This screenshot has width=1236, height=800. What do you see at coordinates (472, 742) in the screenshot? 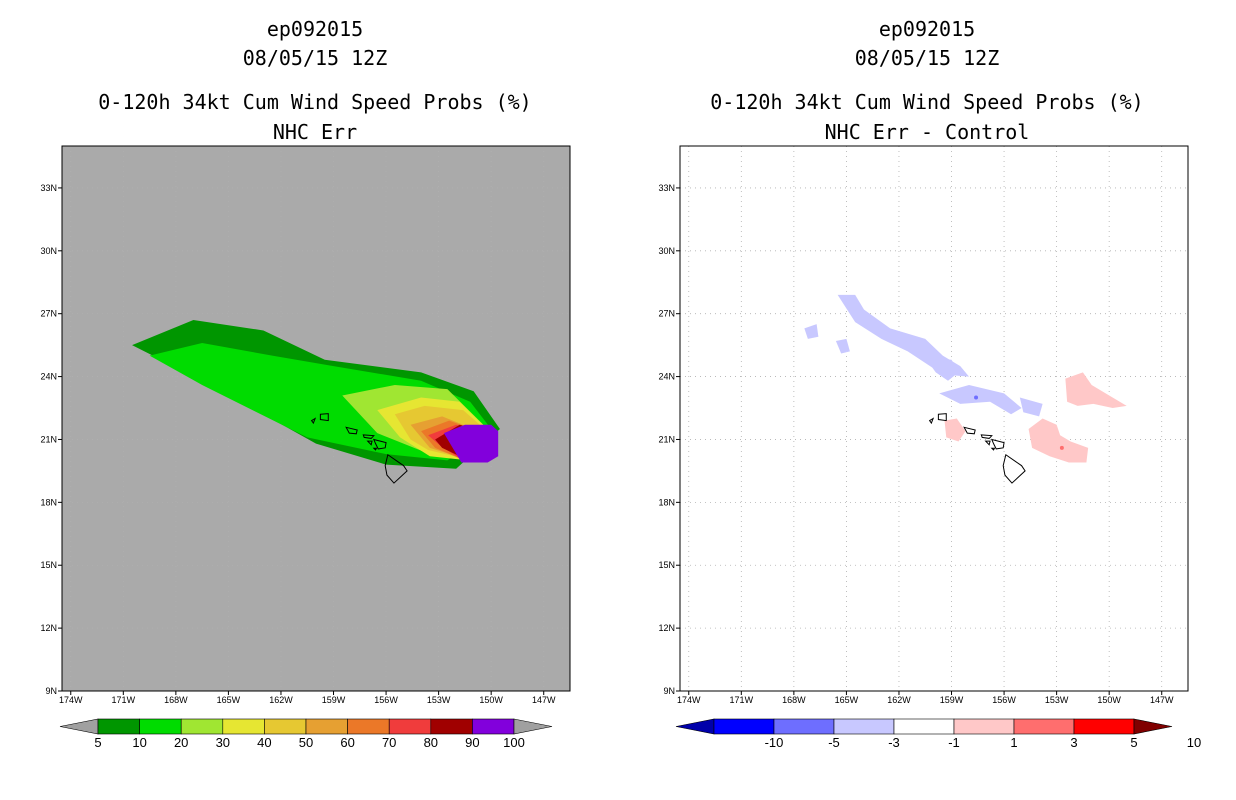
I see `left-colorbar-label: 90` at bounding box center [472, 742].